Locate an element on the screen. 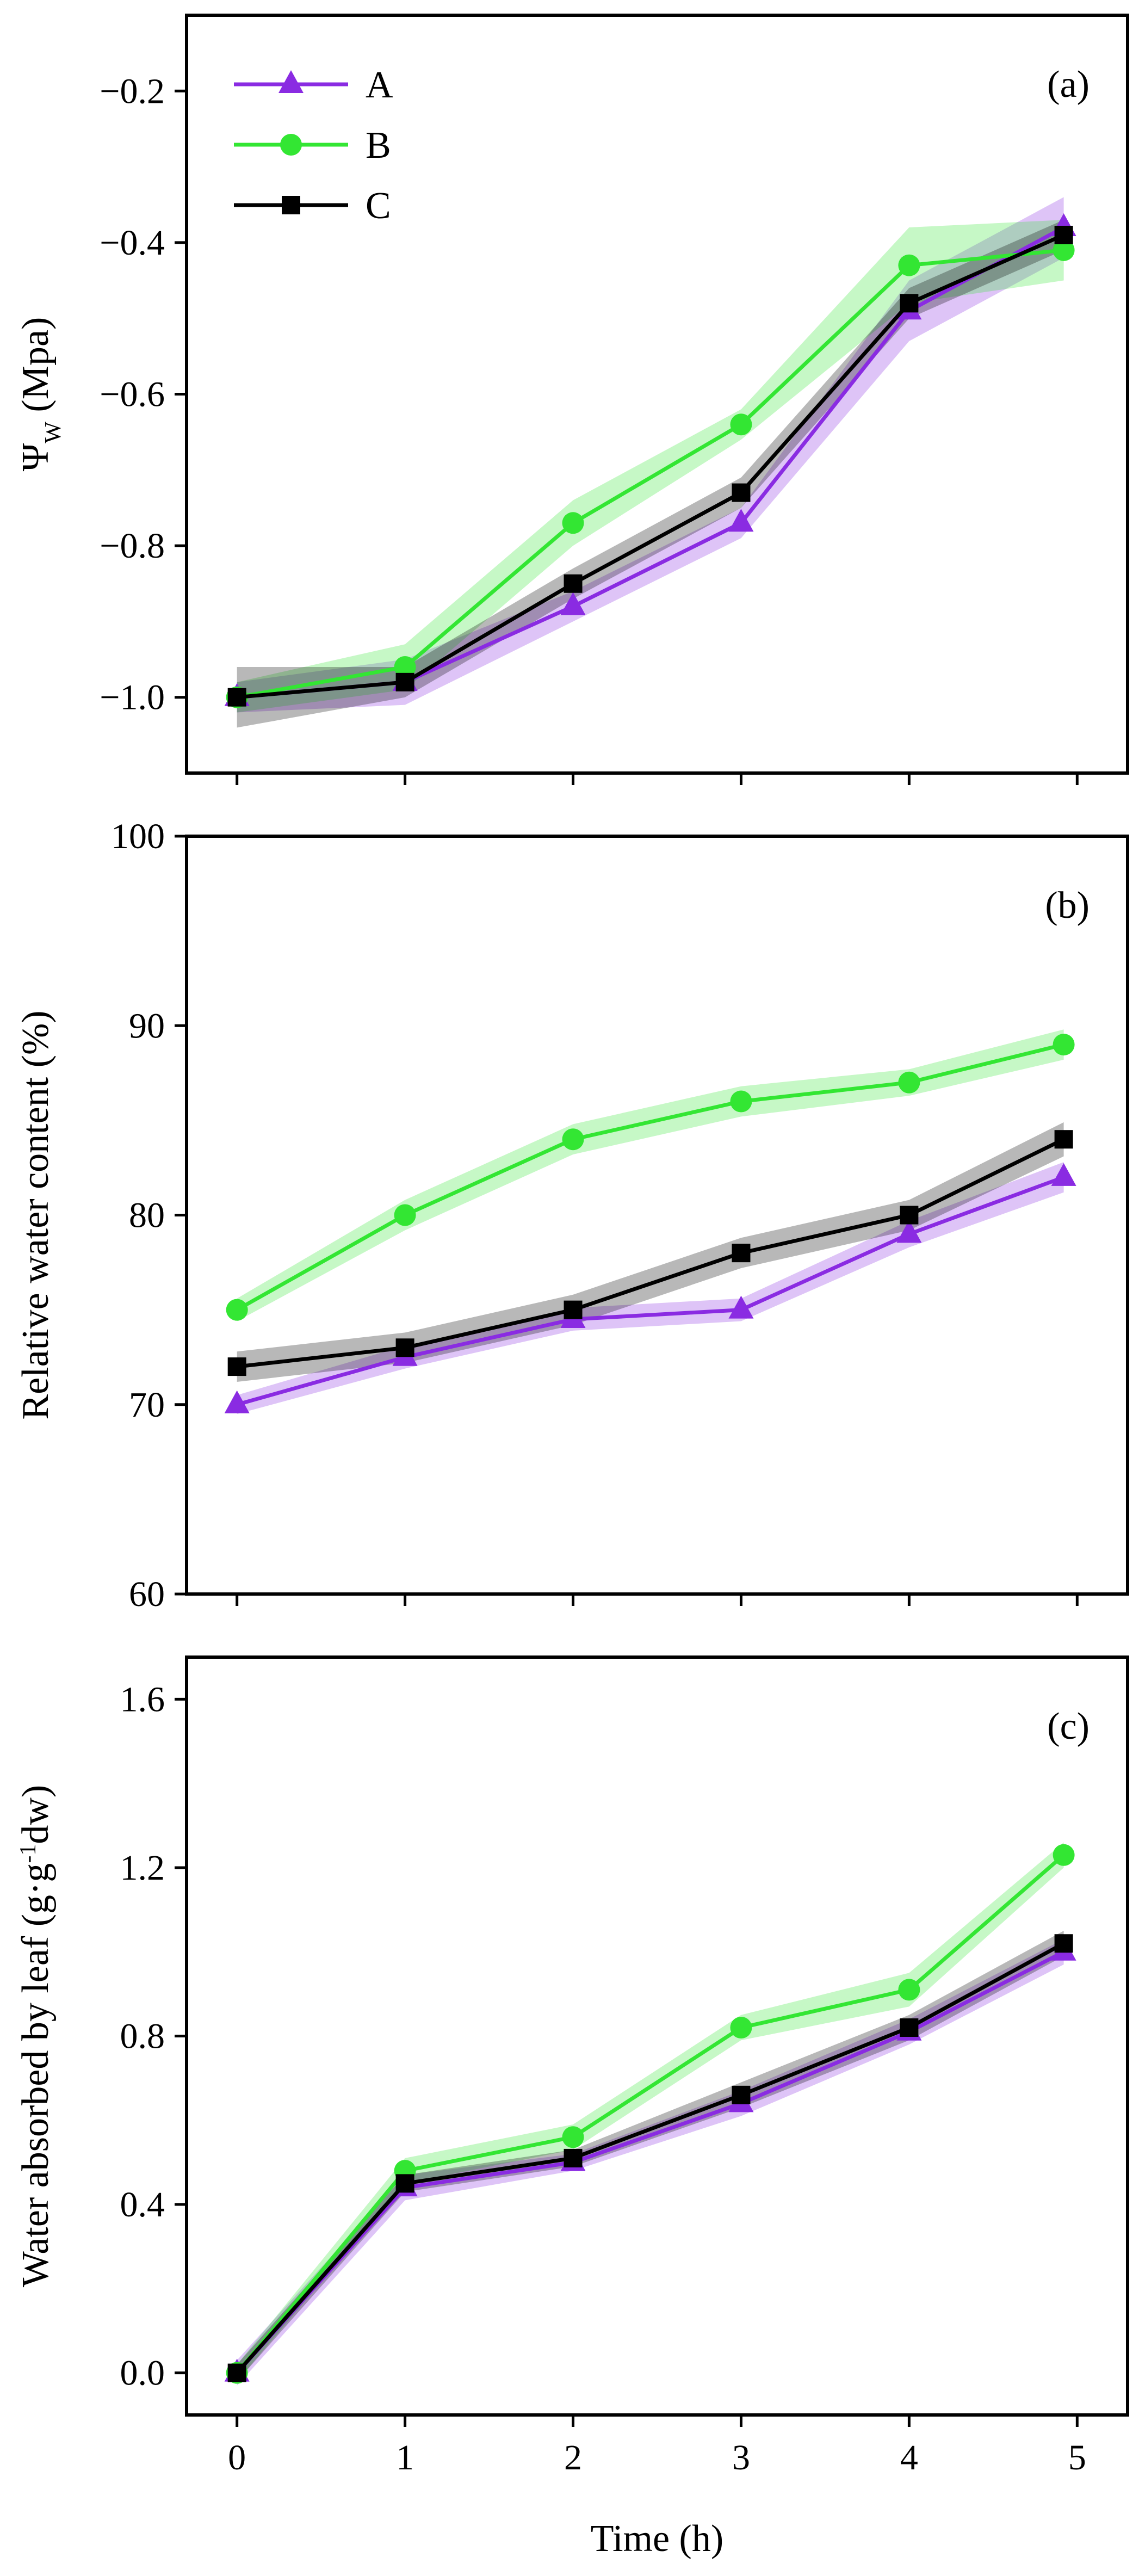  y-tick-label: 100 is located at coordinates (138, 836).